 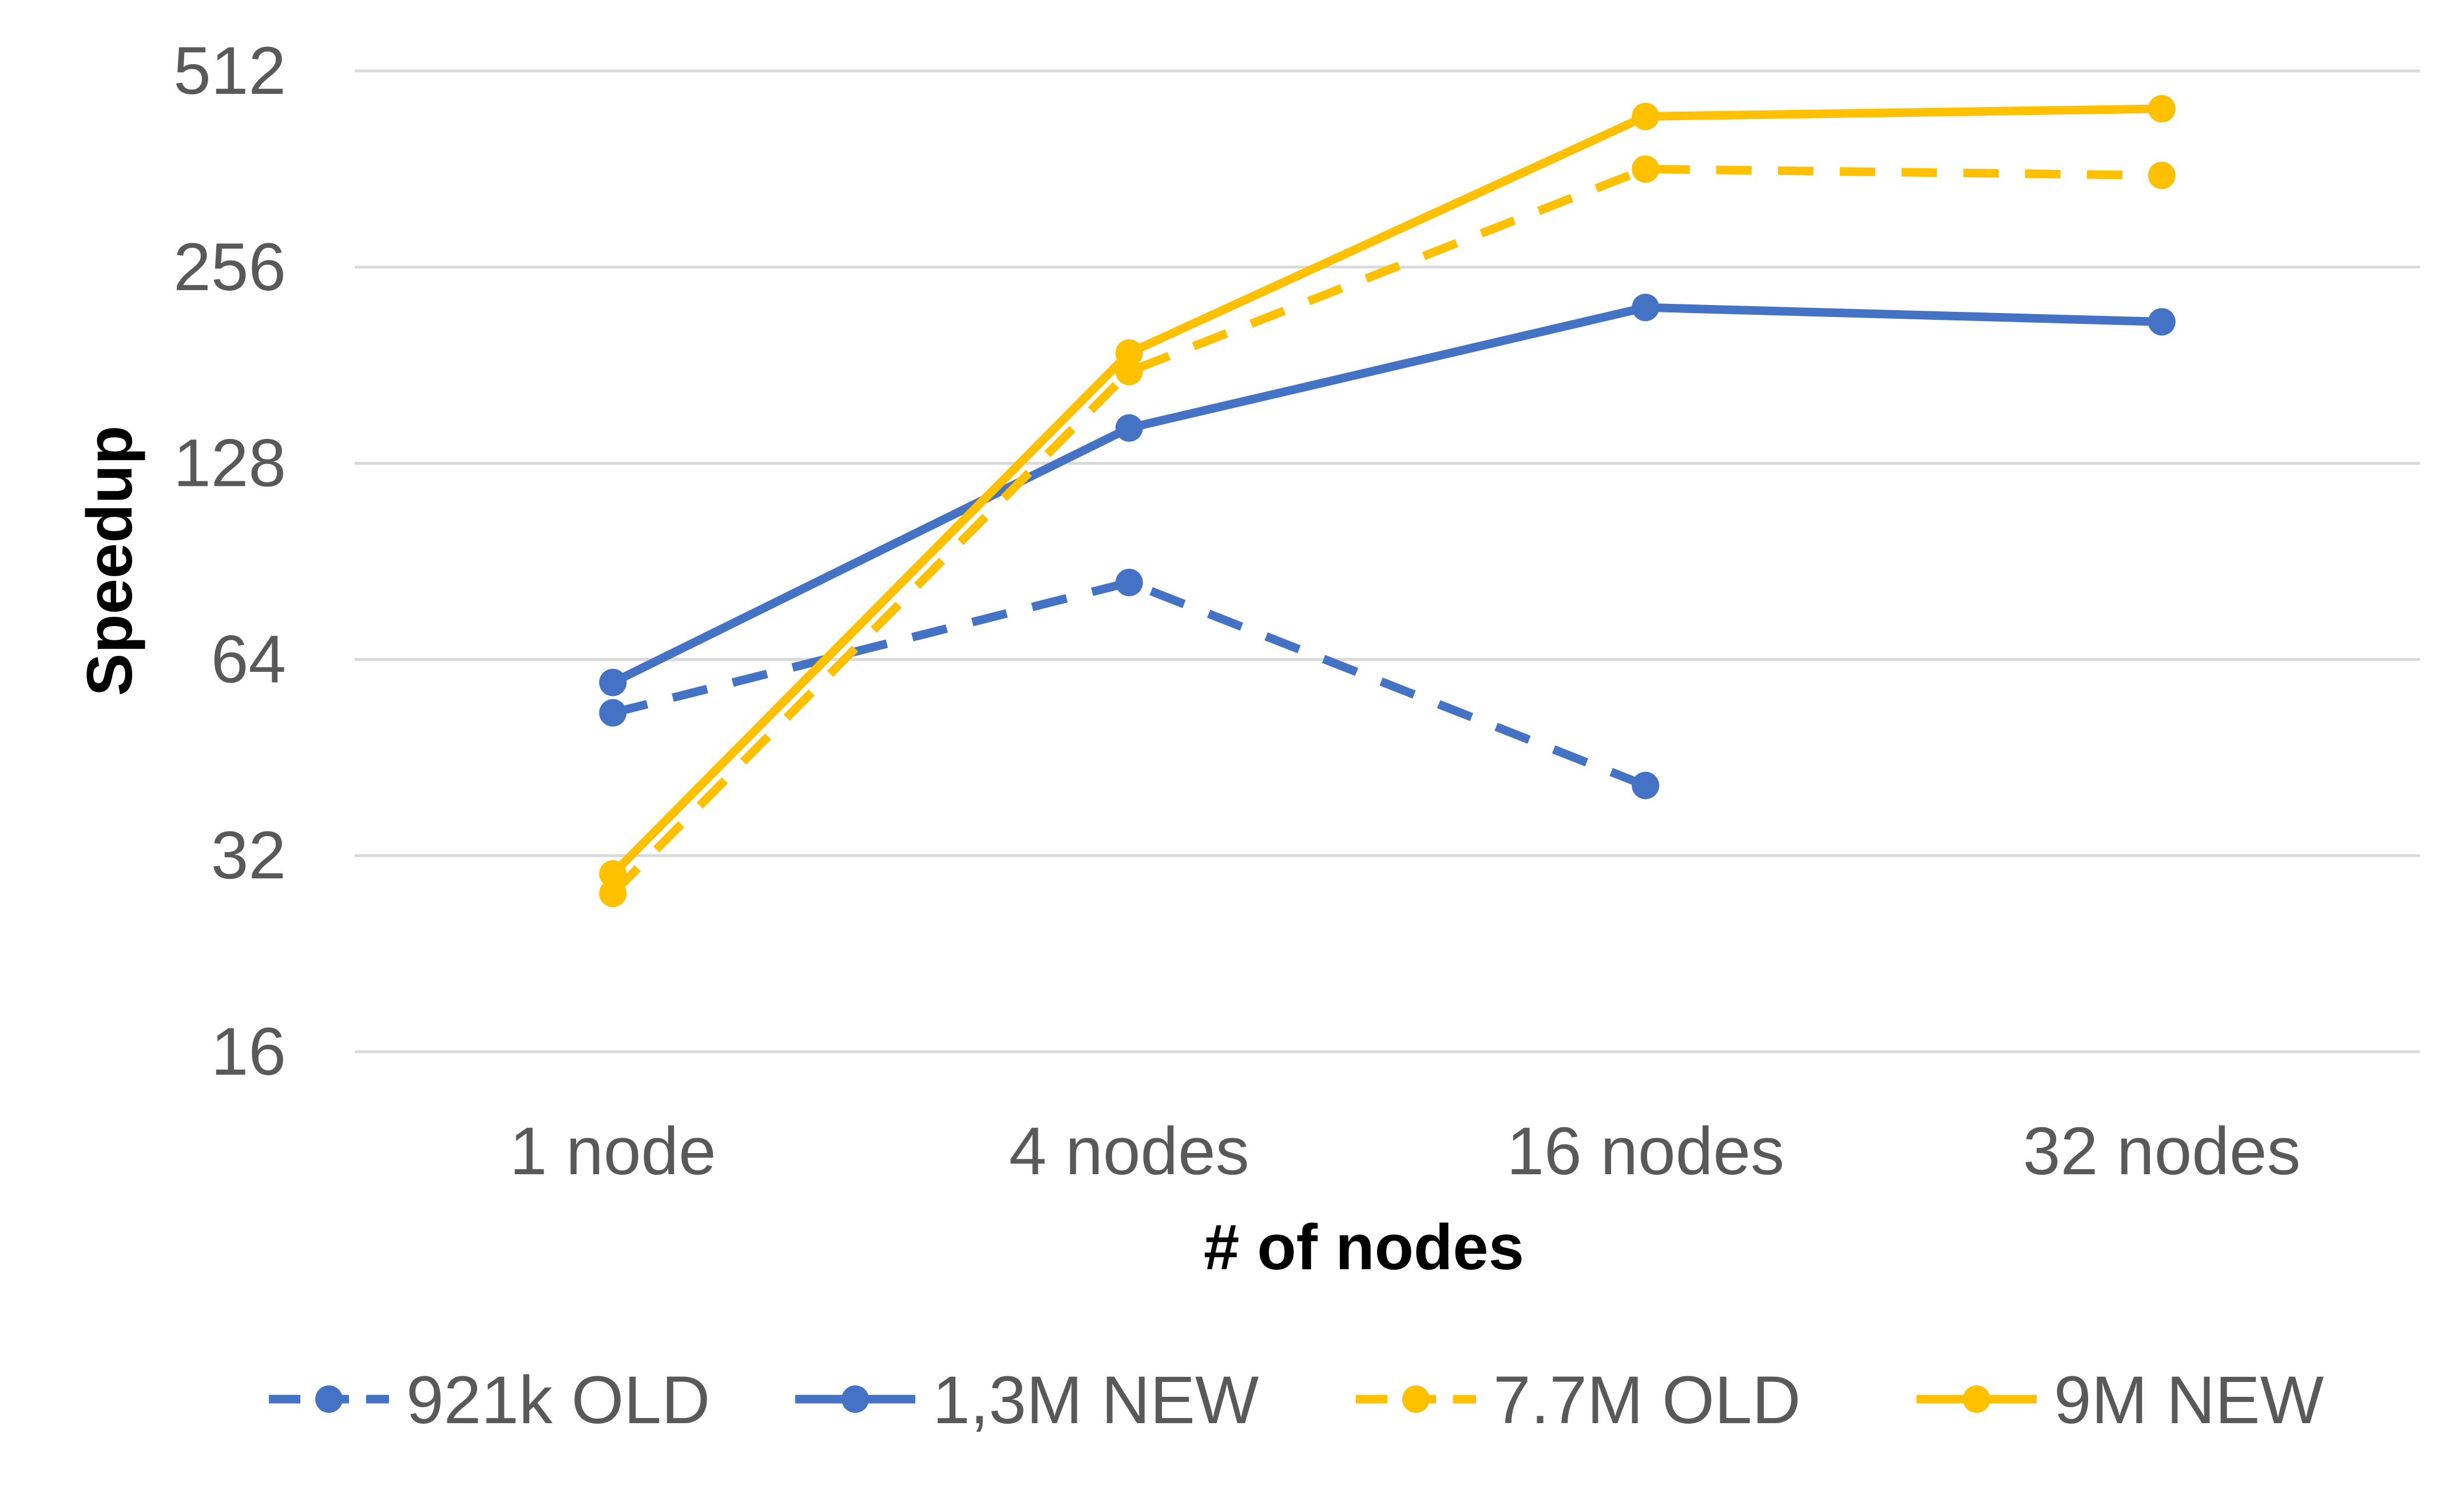 I want to click on legend-item: 1,3M NEW, so click(x=1027, y=1400).